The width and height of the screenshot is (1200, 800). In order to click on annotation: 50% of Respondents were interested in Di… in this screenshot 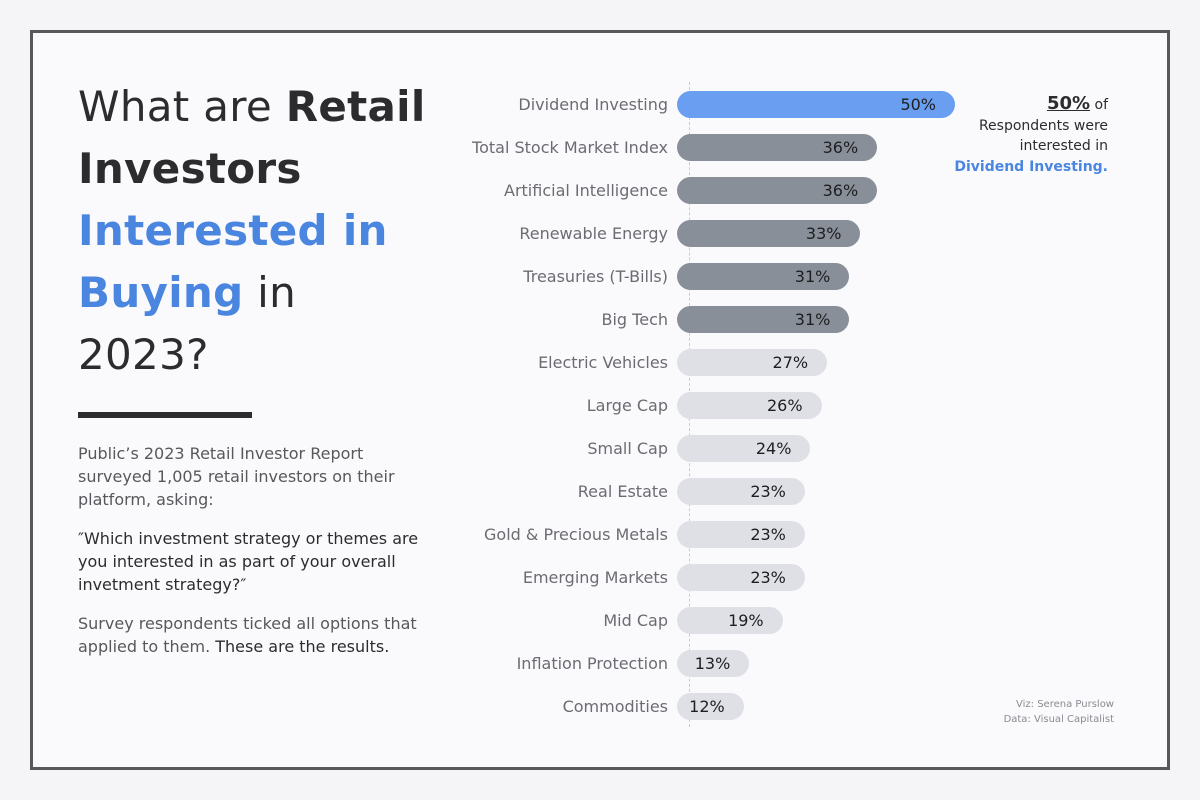, I will do `click(1028, 135)`.